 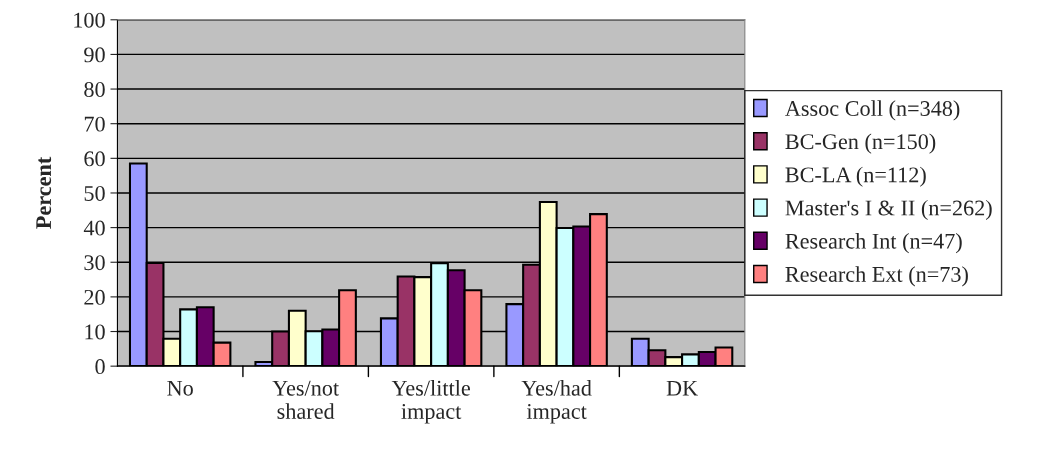 I want to click on legend-label: BC-LA (n=112), so click(x=855, y=176).